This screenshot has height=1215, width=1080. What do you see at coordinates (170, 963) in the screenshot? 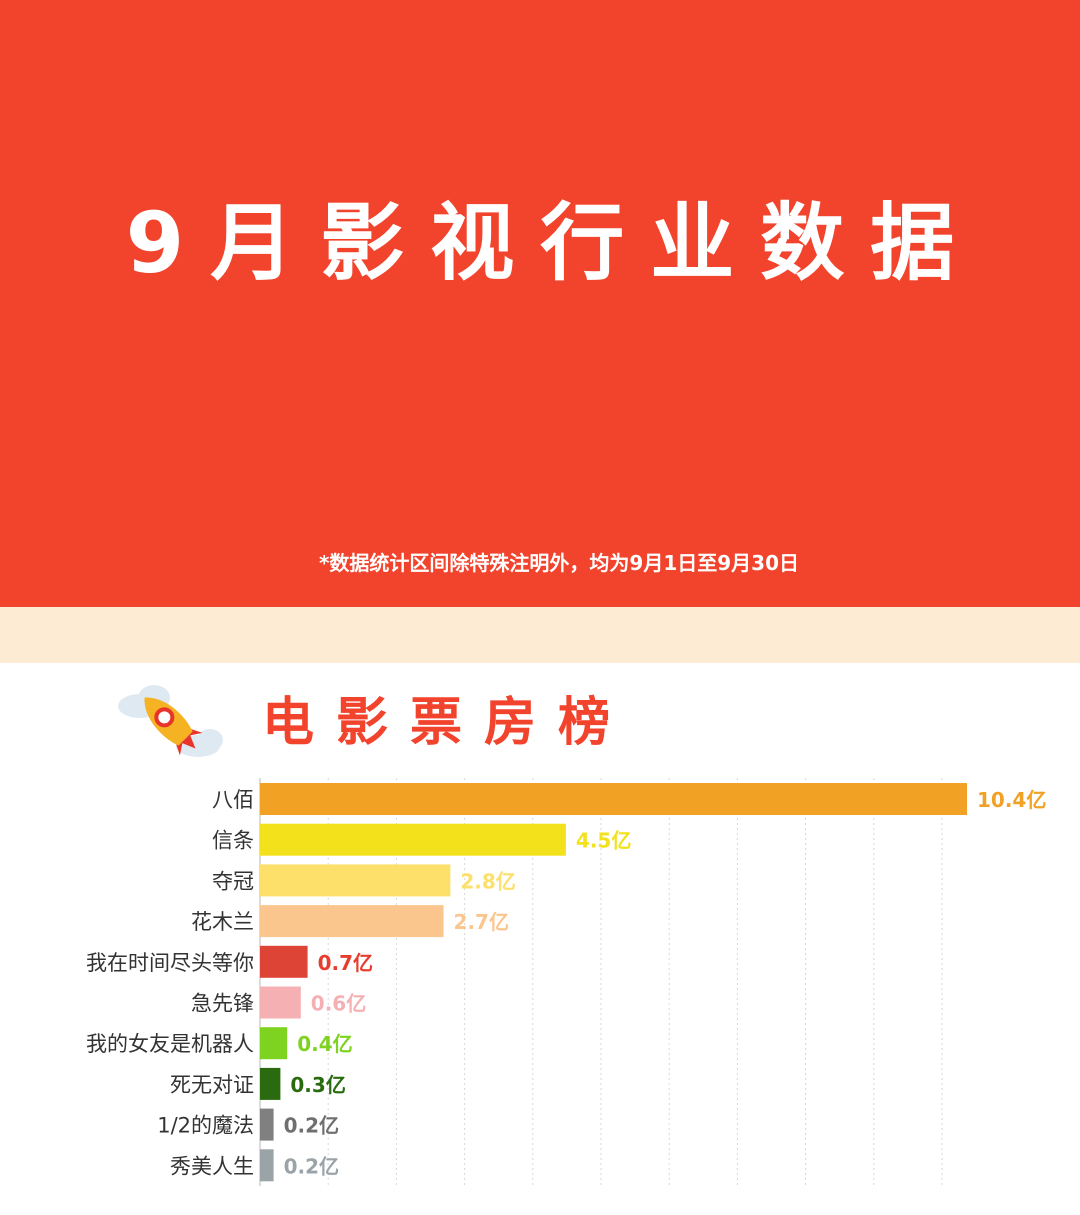
I see `category-label: 我在时间尽头等你` at bounding box center [170, 963].